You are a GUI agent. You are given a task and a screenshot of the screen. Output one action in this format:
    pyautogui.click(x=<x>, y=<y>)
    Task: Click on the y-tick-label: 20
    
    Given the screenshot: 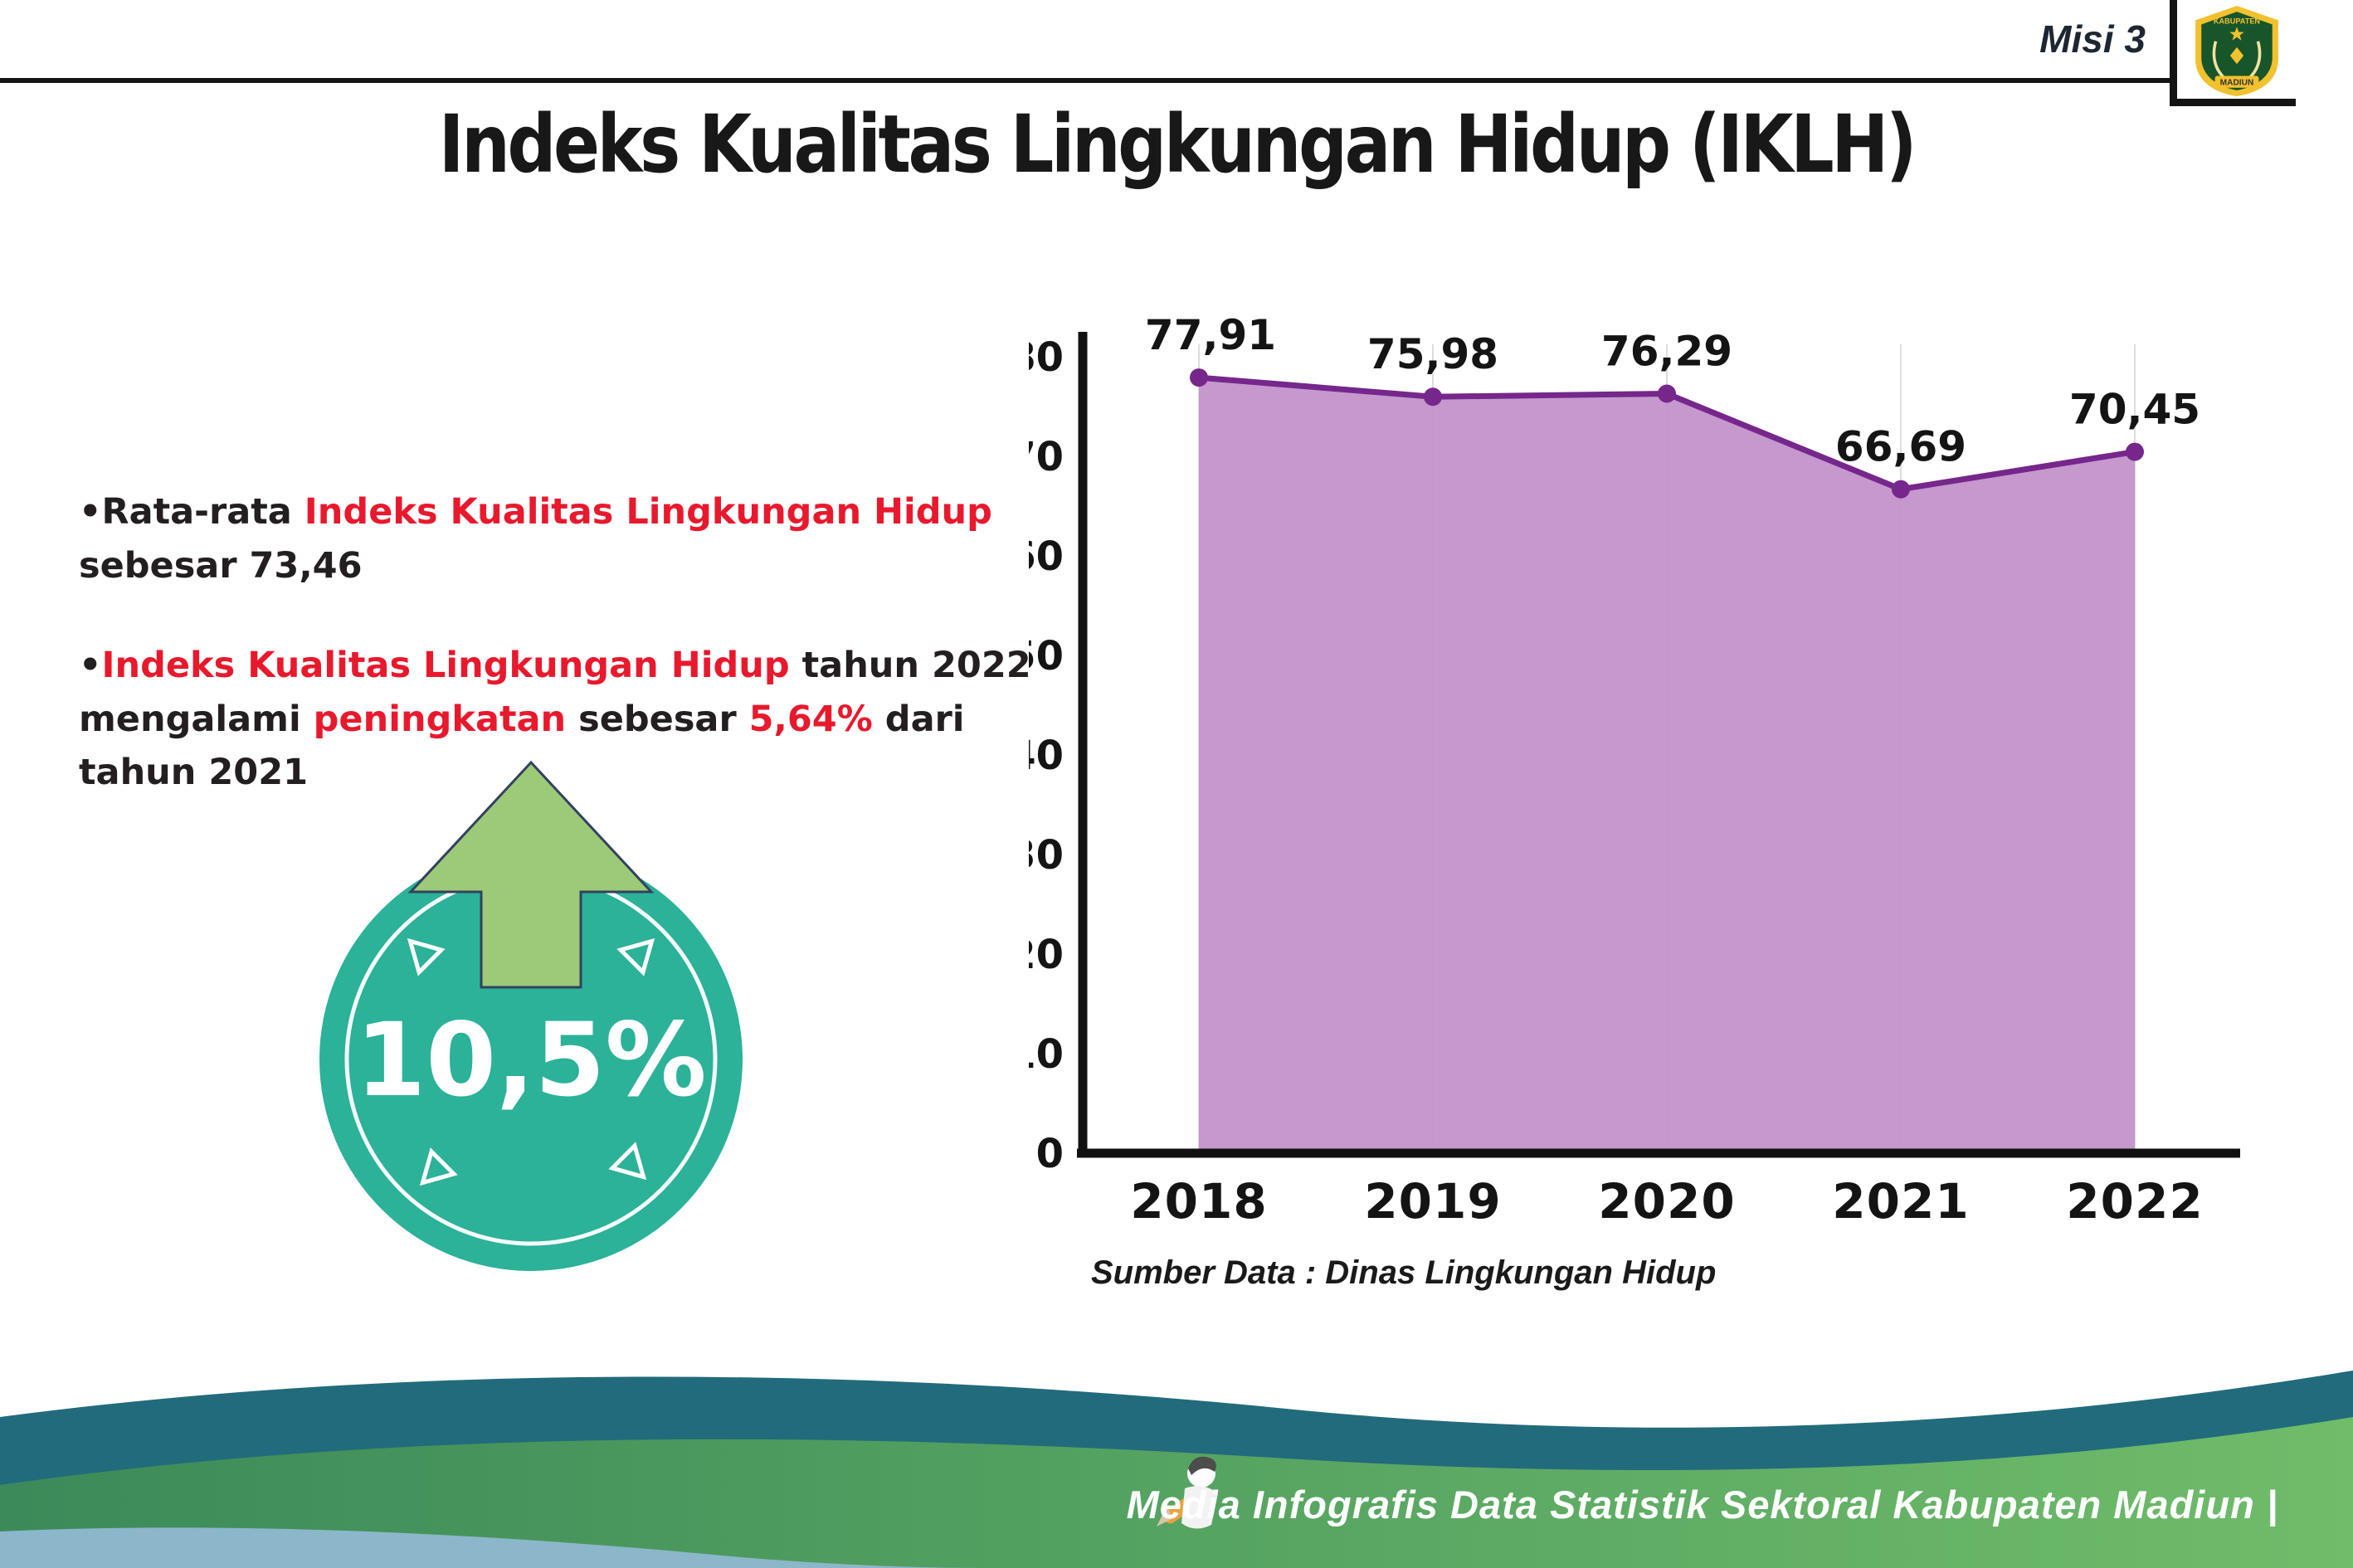 What is the action you would take?
    pyautogui.click(x=1046, y=955)
    